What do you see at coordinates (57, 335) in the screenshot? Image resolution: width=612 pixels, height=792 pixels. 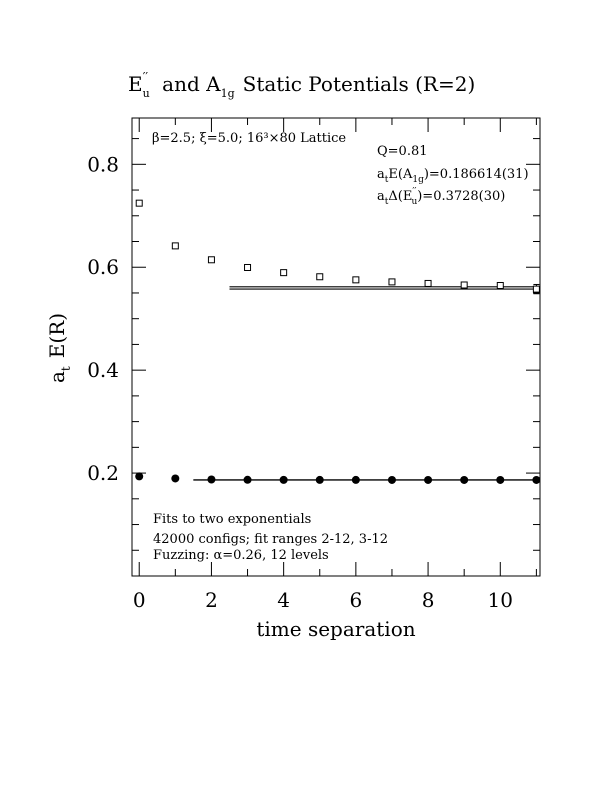 I see `y-axis-label-rest: E(R)` at bounding box center [57, 335].